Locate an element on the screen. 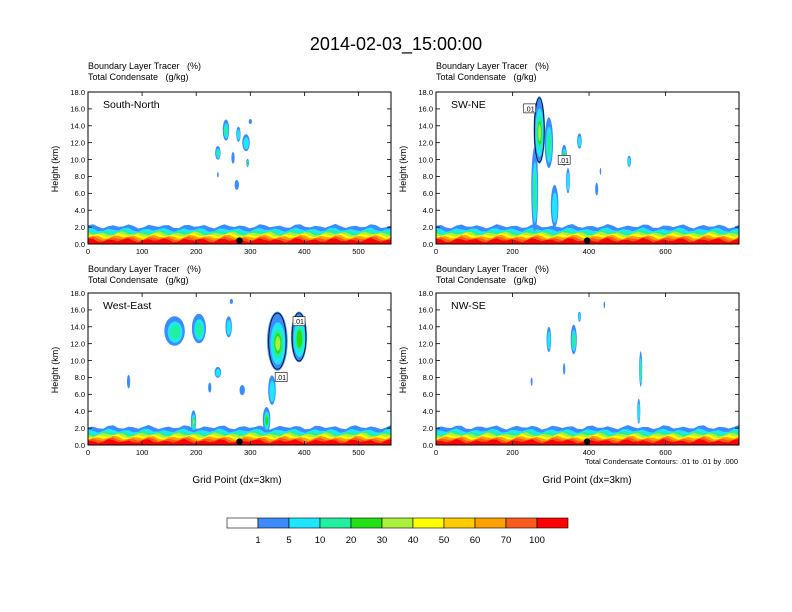  plot-background is located at coordinates (587, 168).